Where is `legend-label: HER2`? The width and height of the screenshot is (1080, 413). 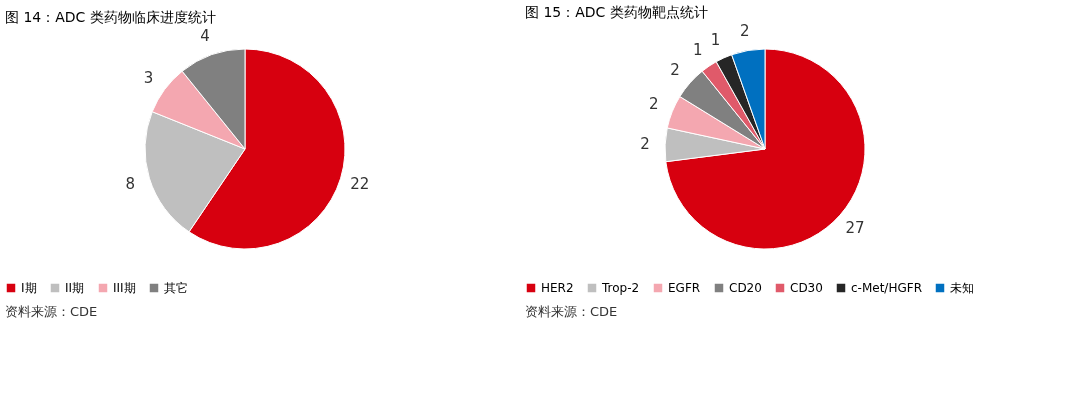
legend-label: HER2 is located at coordinates (557, 288).